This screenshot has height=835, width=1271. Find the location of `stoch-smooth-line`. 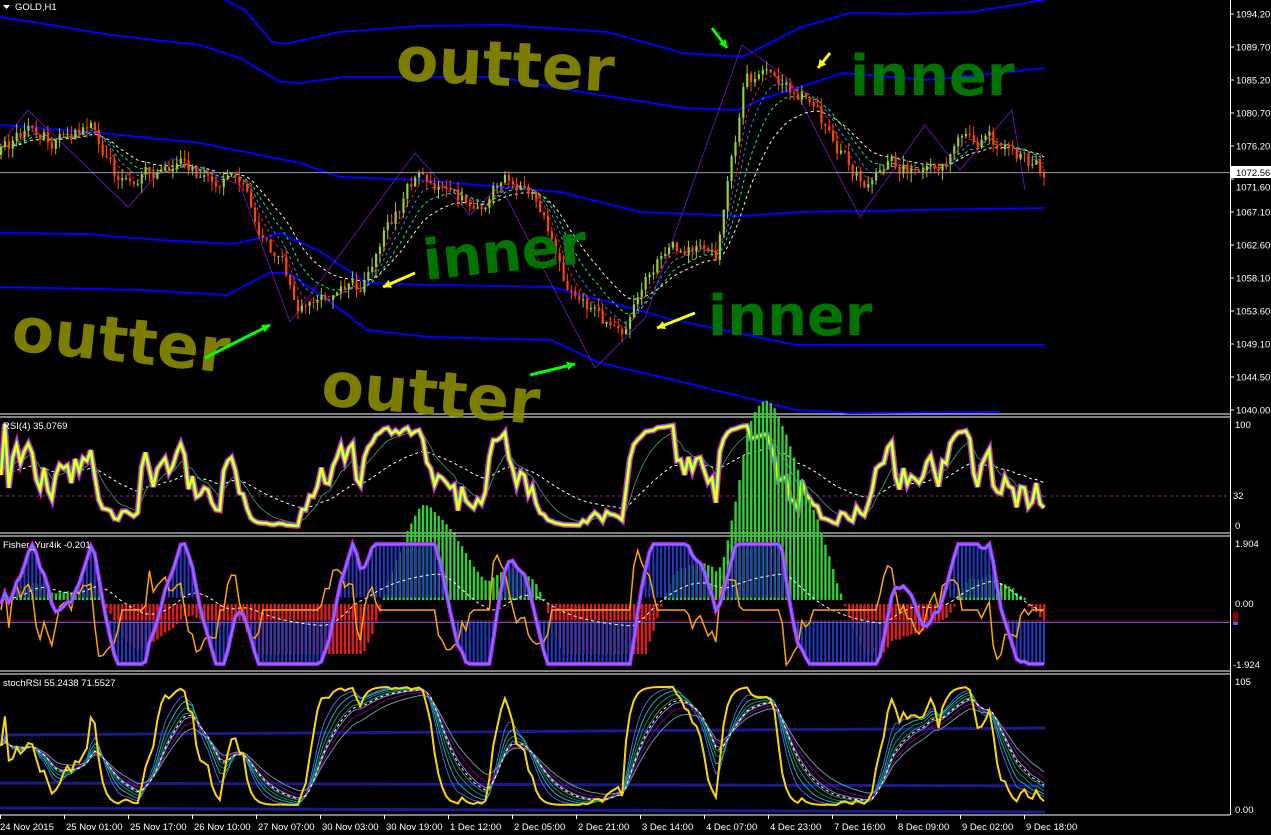

stoch-smooth-line is located at coordinates (522, 745).